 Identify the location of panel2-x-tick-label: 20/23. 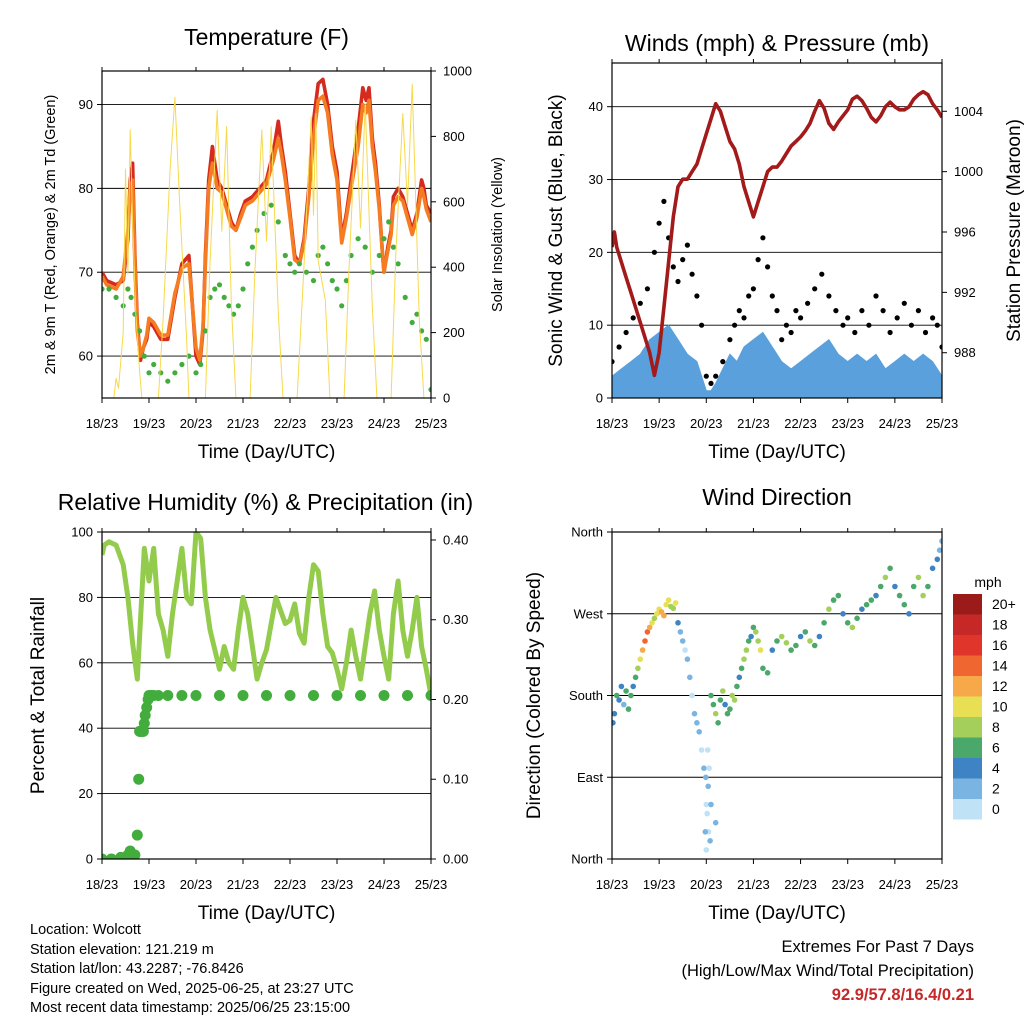
(706, 423).